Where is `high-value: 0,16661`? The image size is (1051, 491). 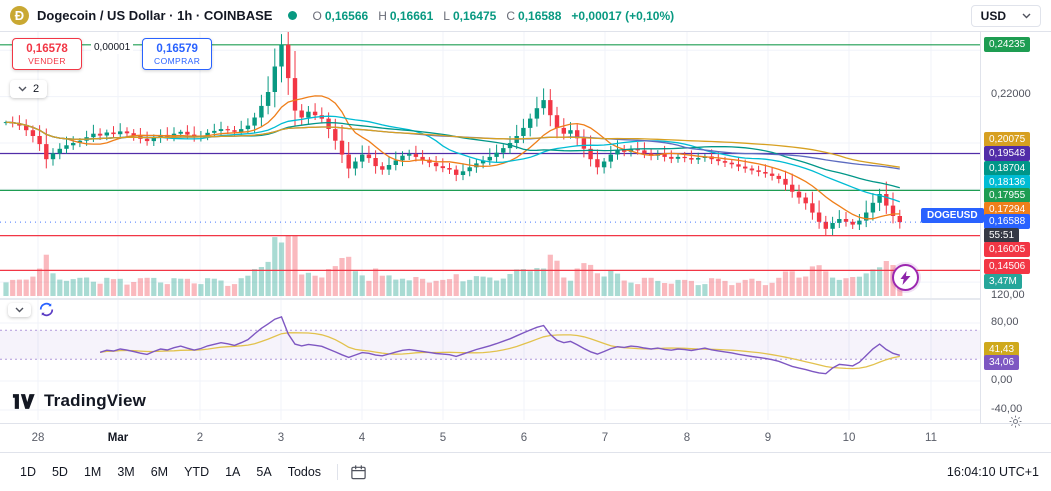 high-value: 0,16661 is located at coordinates (411, 15).